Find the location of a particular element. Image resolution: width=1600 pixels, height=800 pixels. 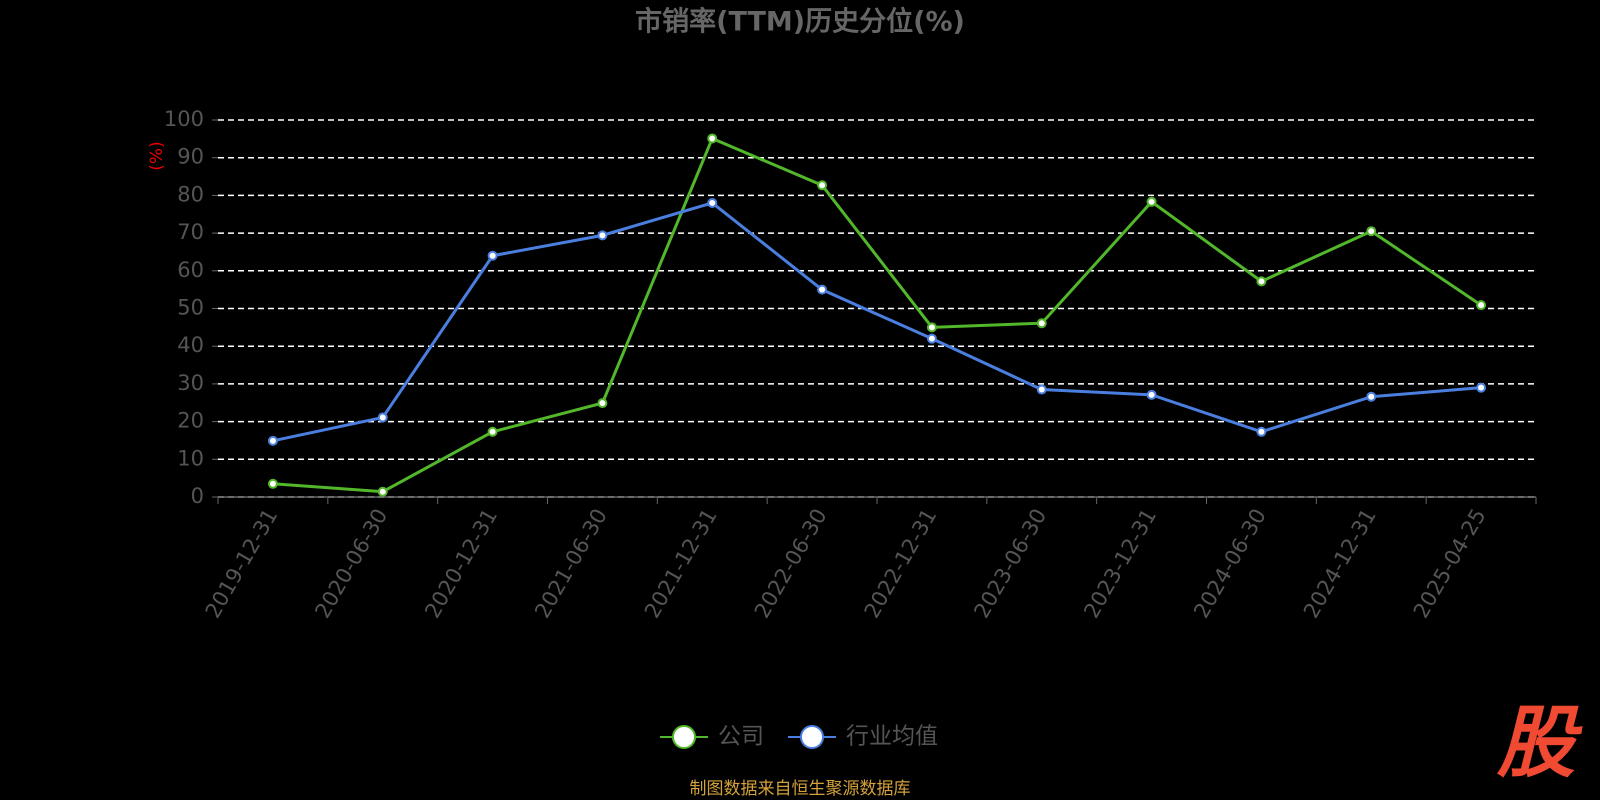

x-tick-label: 2023-12-31 is located at coordinates (1120, 564).